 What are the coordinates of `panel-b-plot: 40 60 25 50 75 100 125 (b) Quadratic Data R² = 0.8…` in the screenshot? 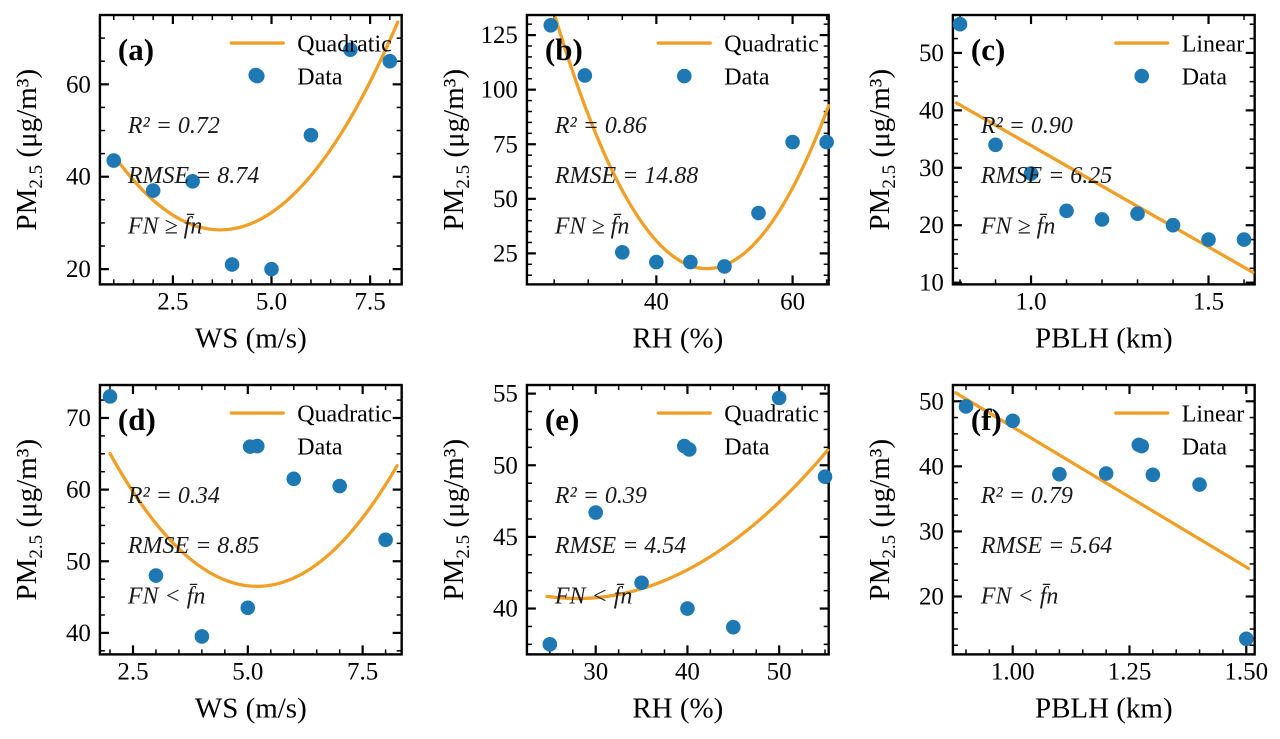 It's located at (636, 183).